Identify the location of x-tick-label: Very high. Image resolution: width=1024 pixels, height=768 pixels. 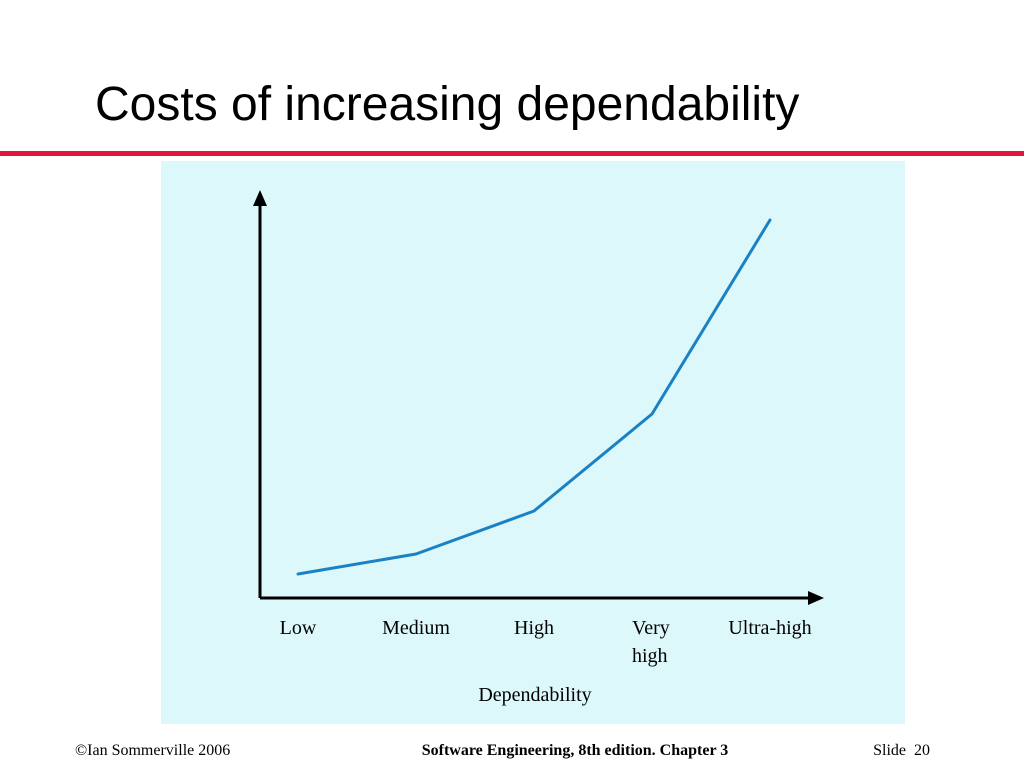
(653, 642).